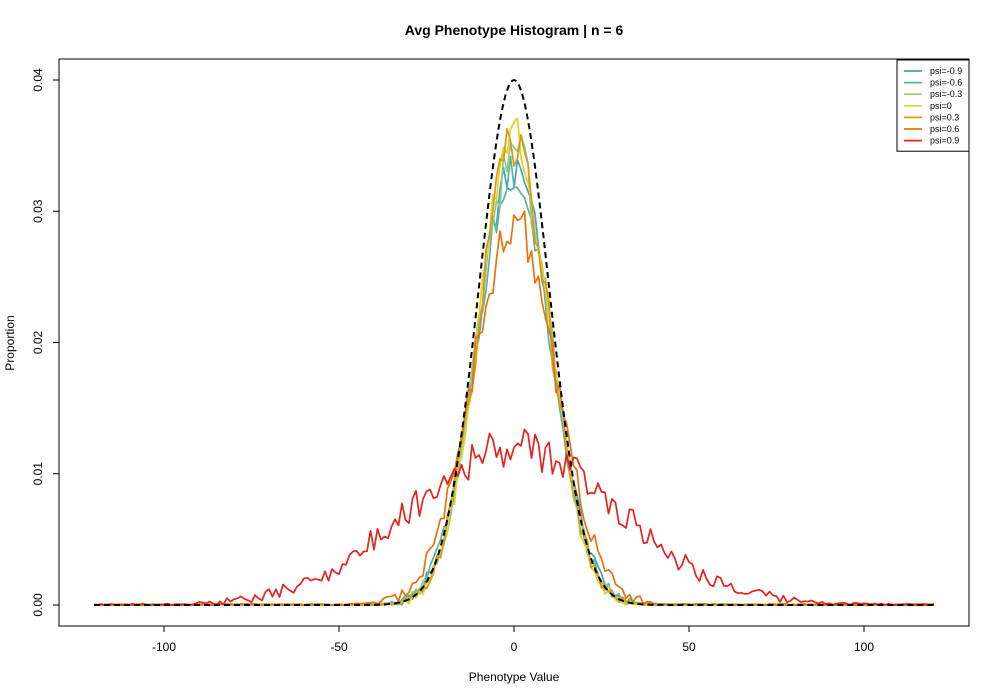 The image size is (1000, 700). Describe the element at coordinates (38, 342) in the screenshot. I see `y-tick-label: 0.02` at that location.